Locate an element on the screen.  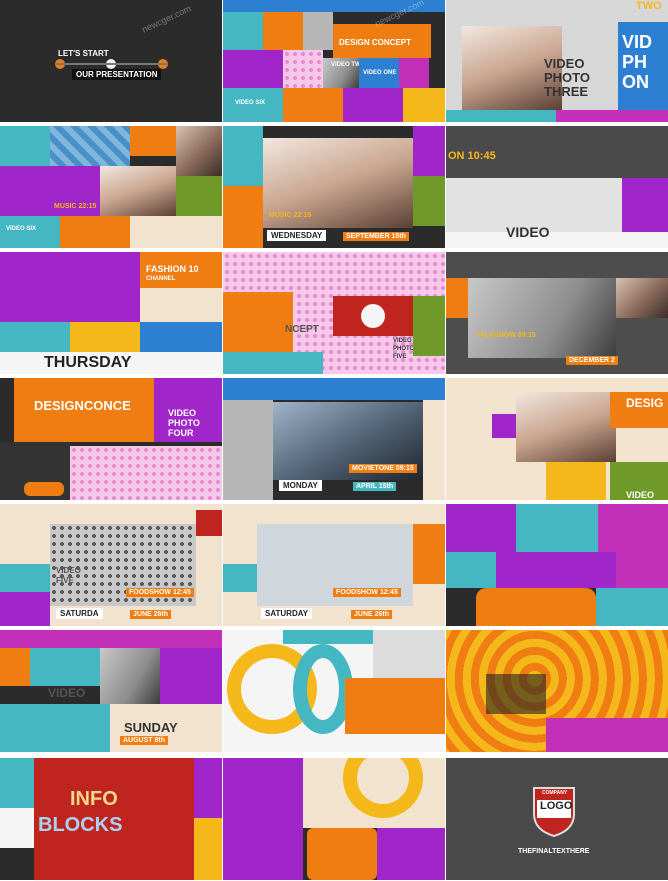
day-label: SUNDAY is located at coordinates (151, 727).